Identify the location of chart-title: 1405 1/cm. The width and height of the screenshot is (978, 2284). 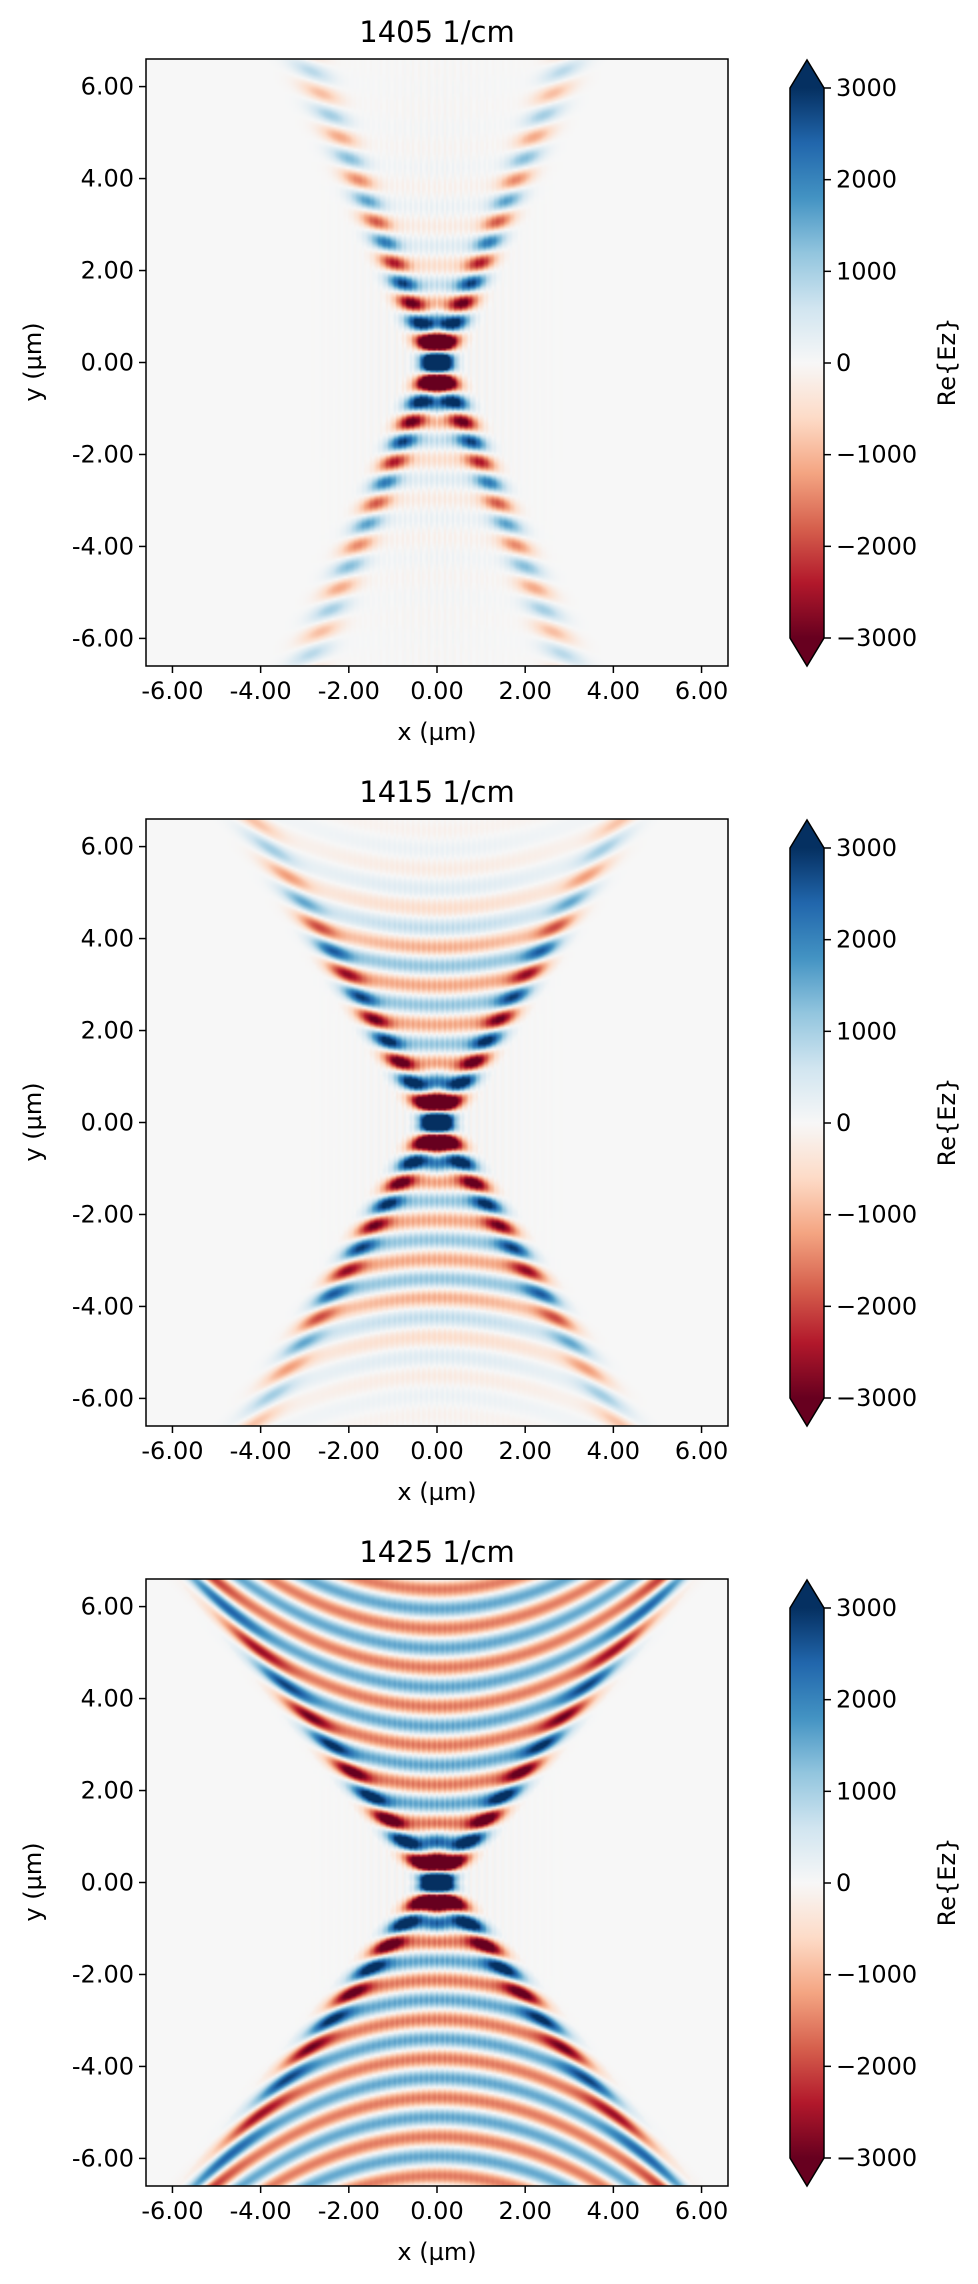
(436, 32).